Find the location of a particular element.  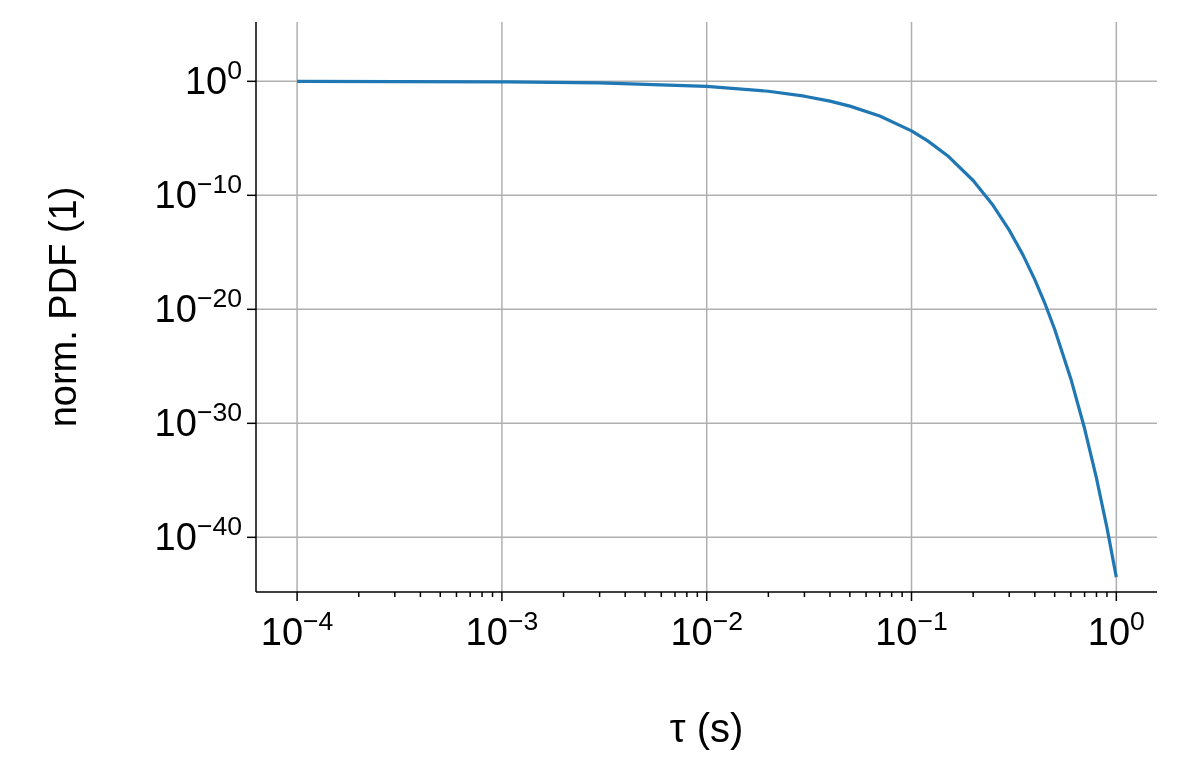

y-tick-label: 10$^{0}$ is located at coordinates (213, 79).